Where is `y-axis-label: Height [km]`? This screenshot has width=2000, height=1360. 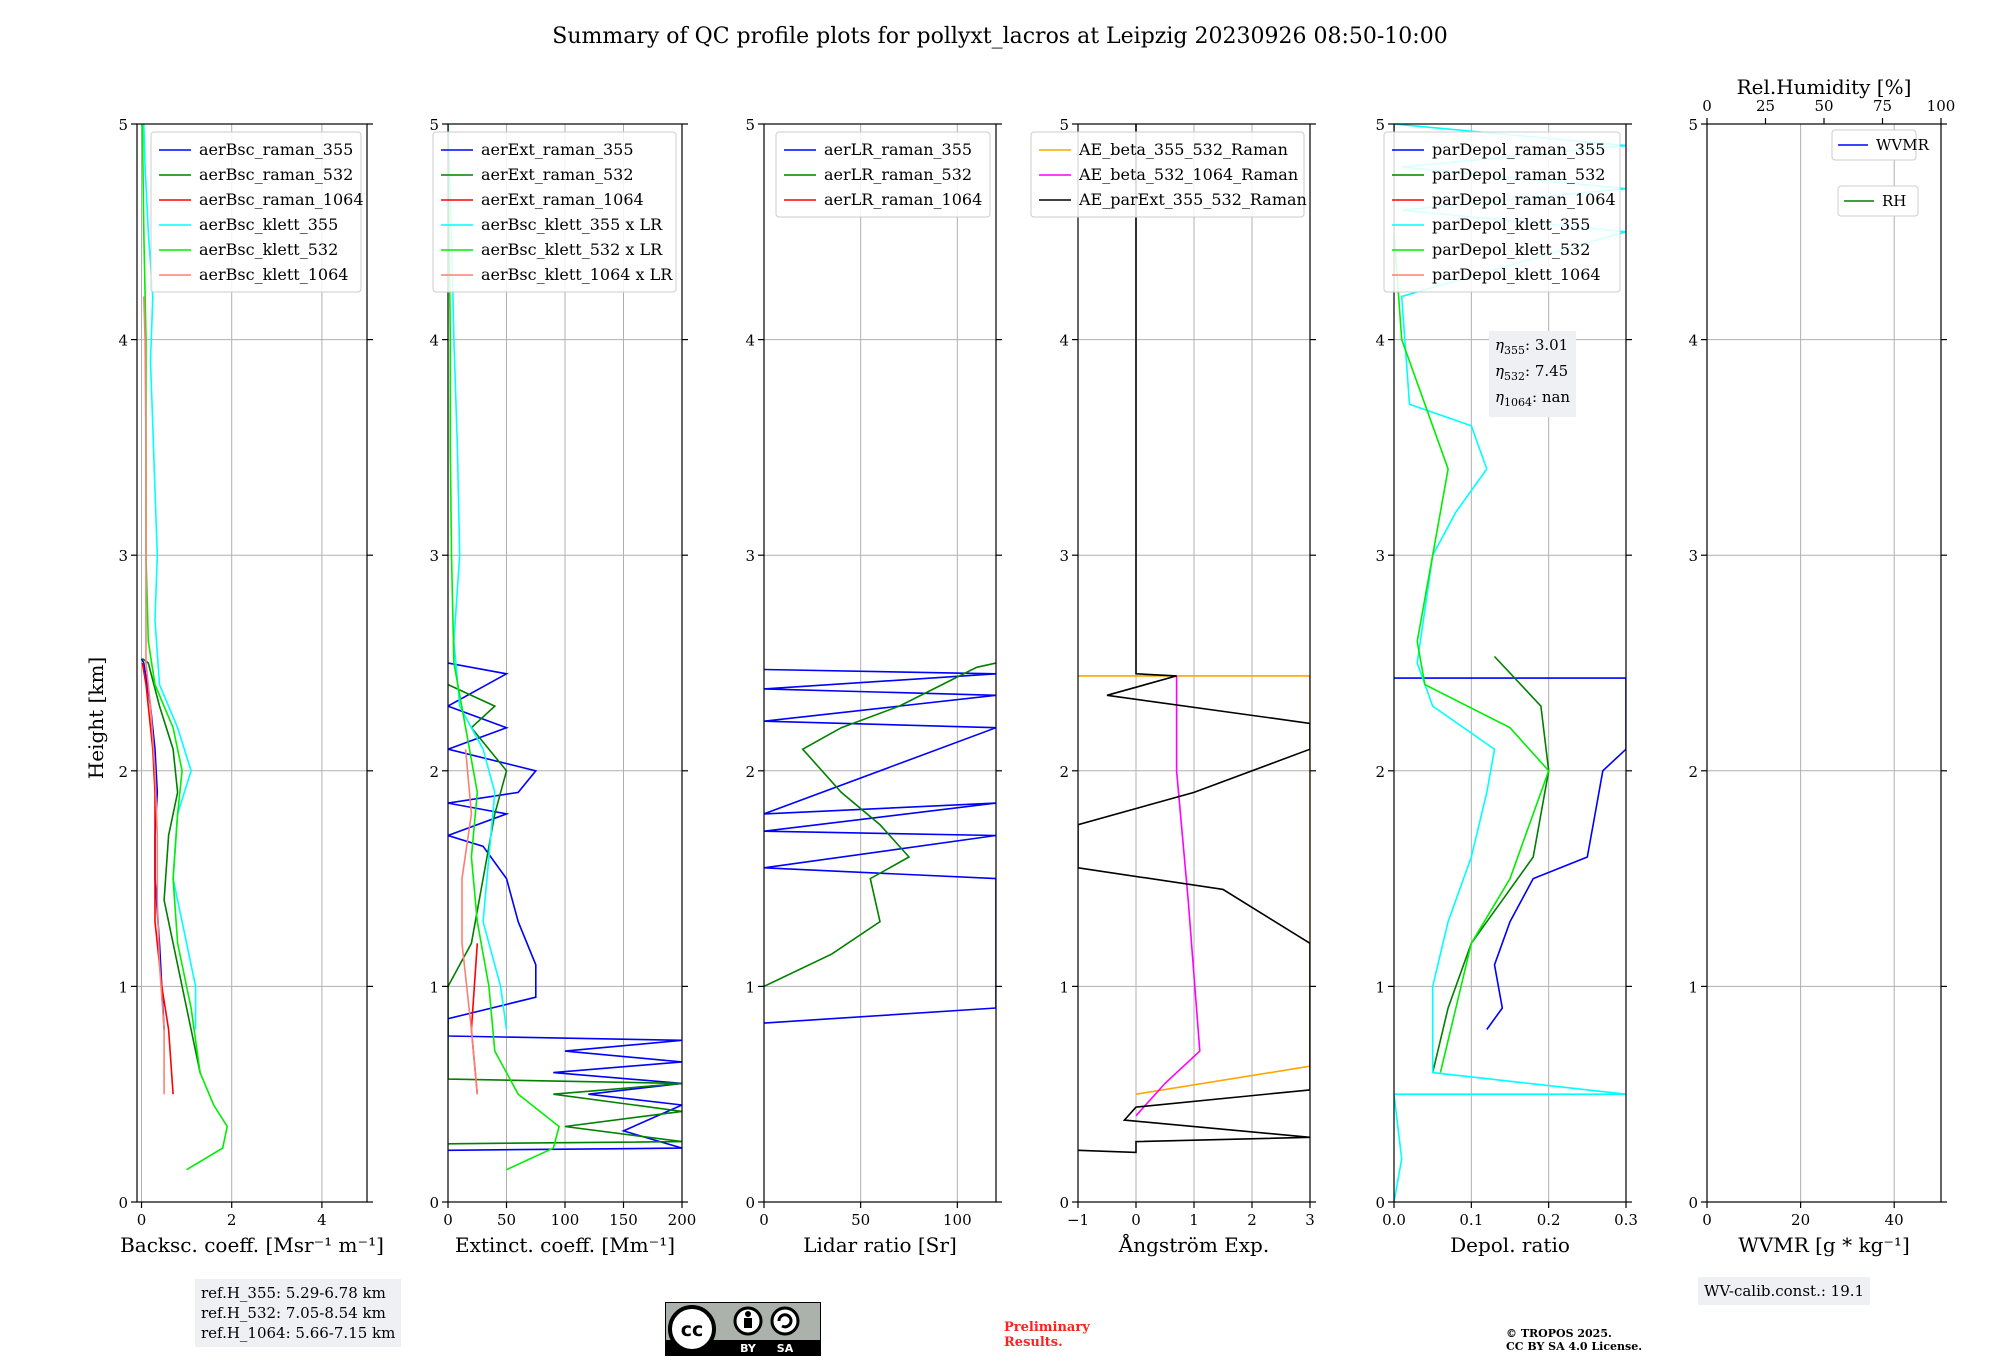
y-axis-label: Height [km] is located at coordinates (96, 718).